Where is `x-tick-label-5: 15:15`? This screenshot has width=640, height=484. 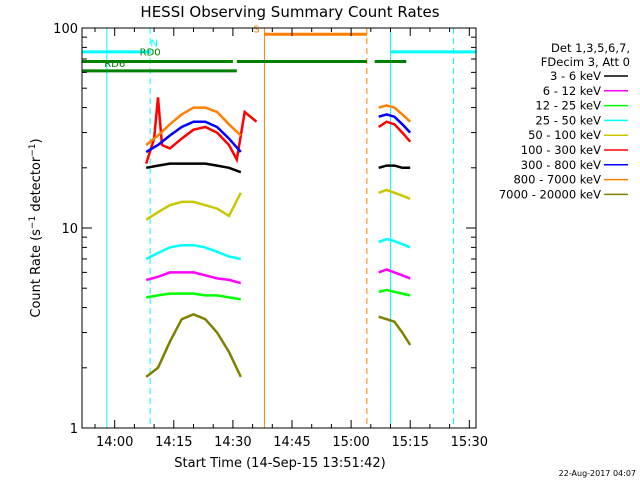 x-tick-label-5: 15:15 is located at coordinates (409, 442).